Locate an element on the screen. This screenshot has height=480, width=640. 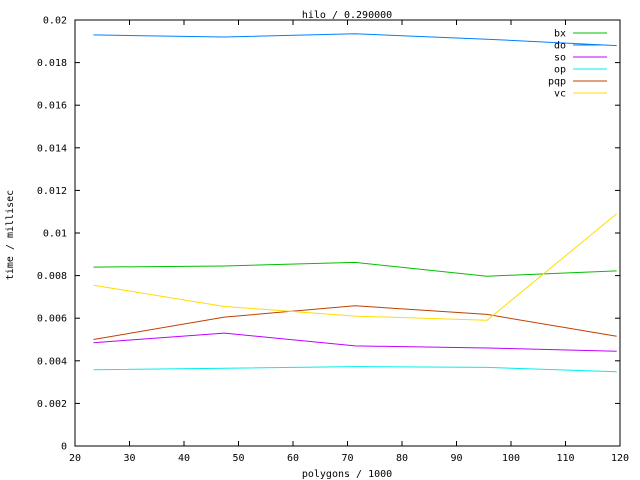
x-tick-label: 110 is located at coordinates (565, 458).